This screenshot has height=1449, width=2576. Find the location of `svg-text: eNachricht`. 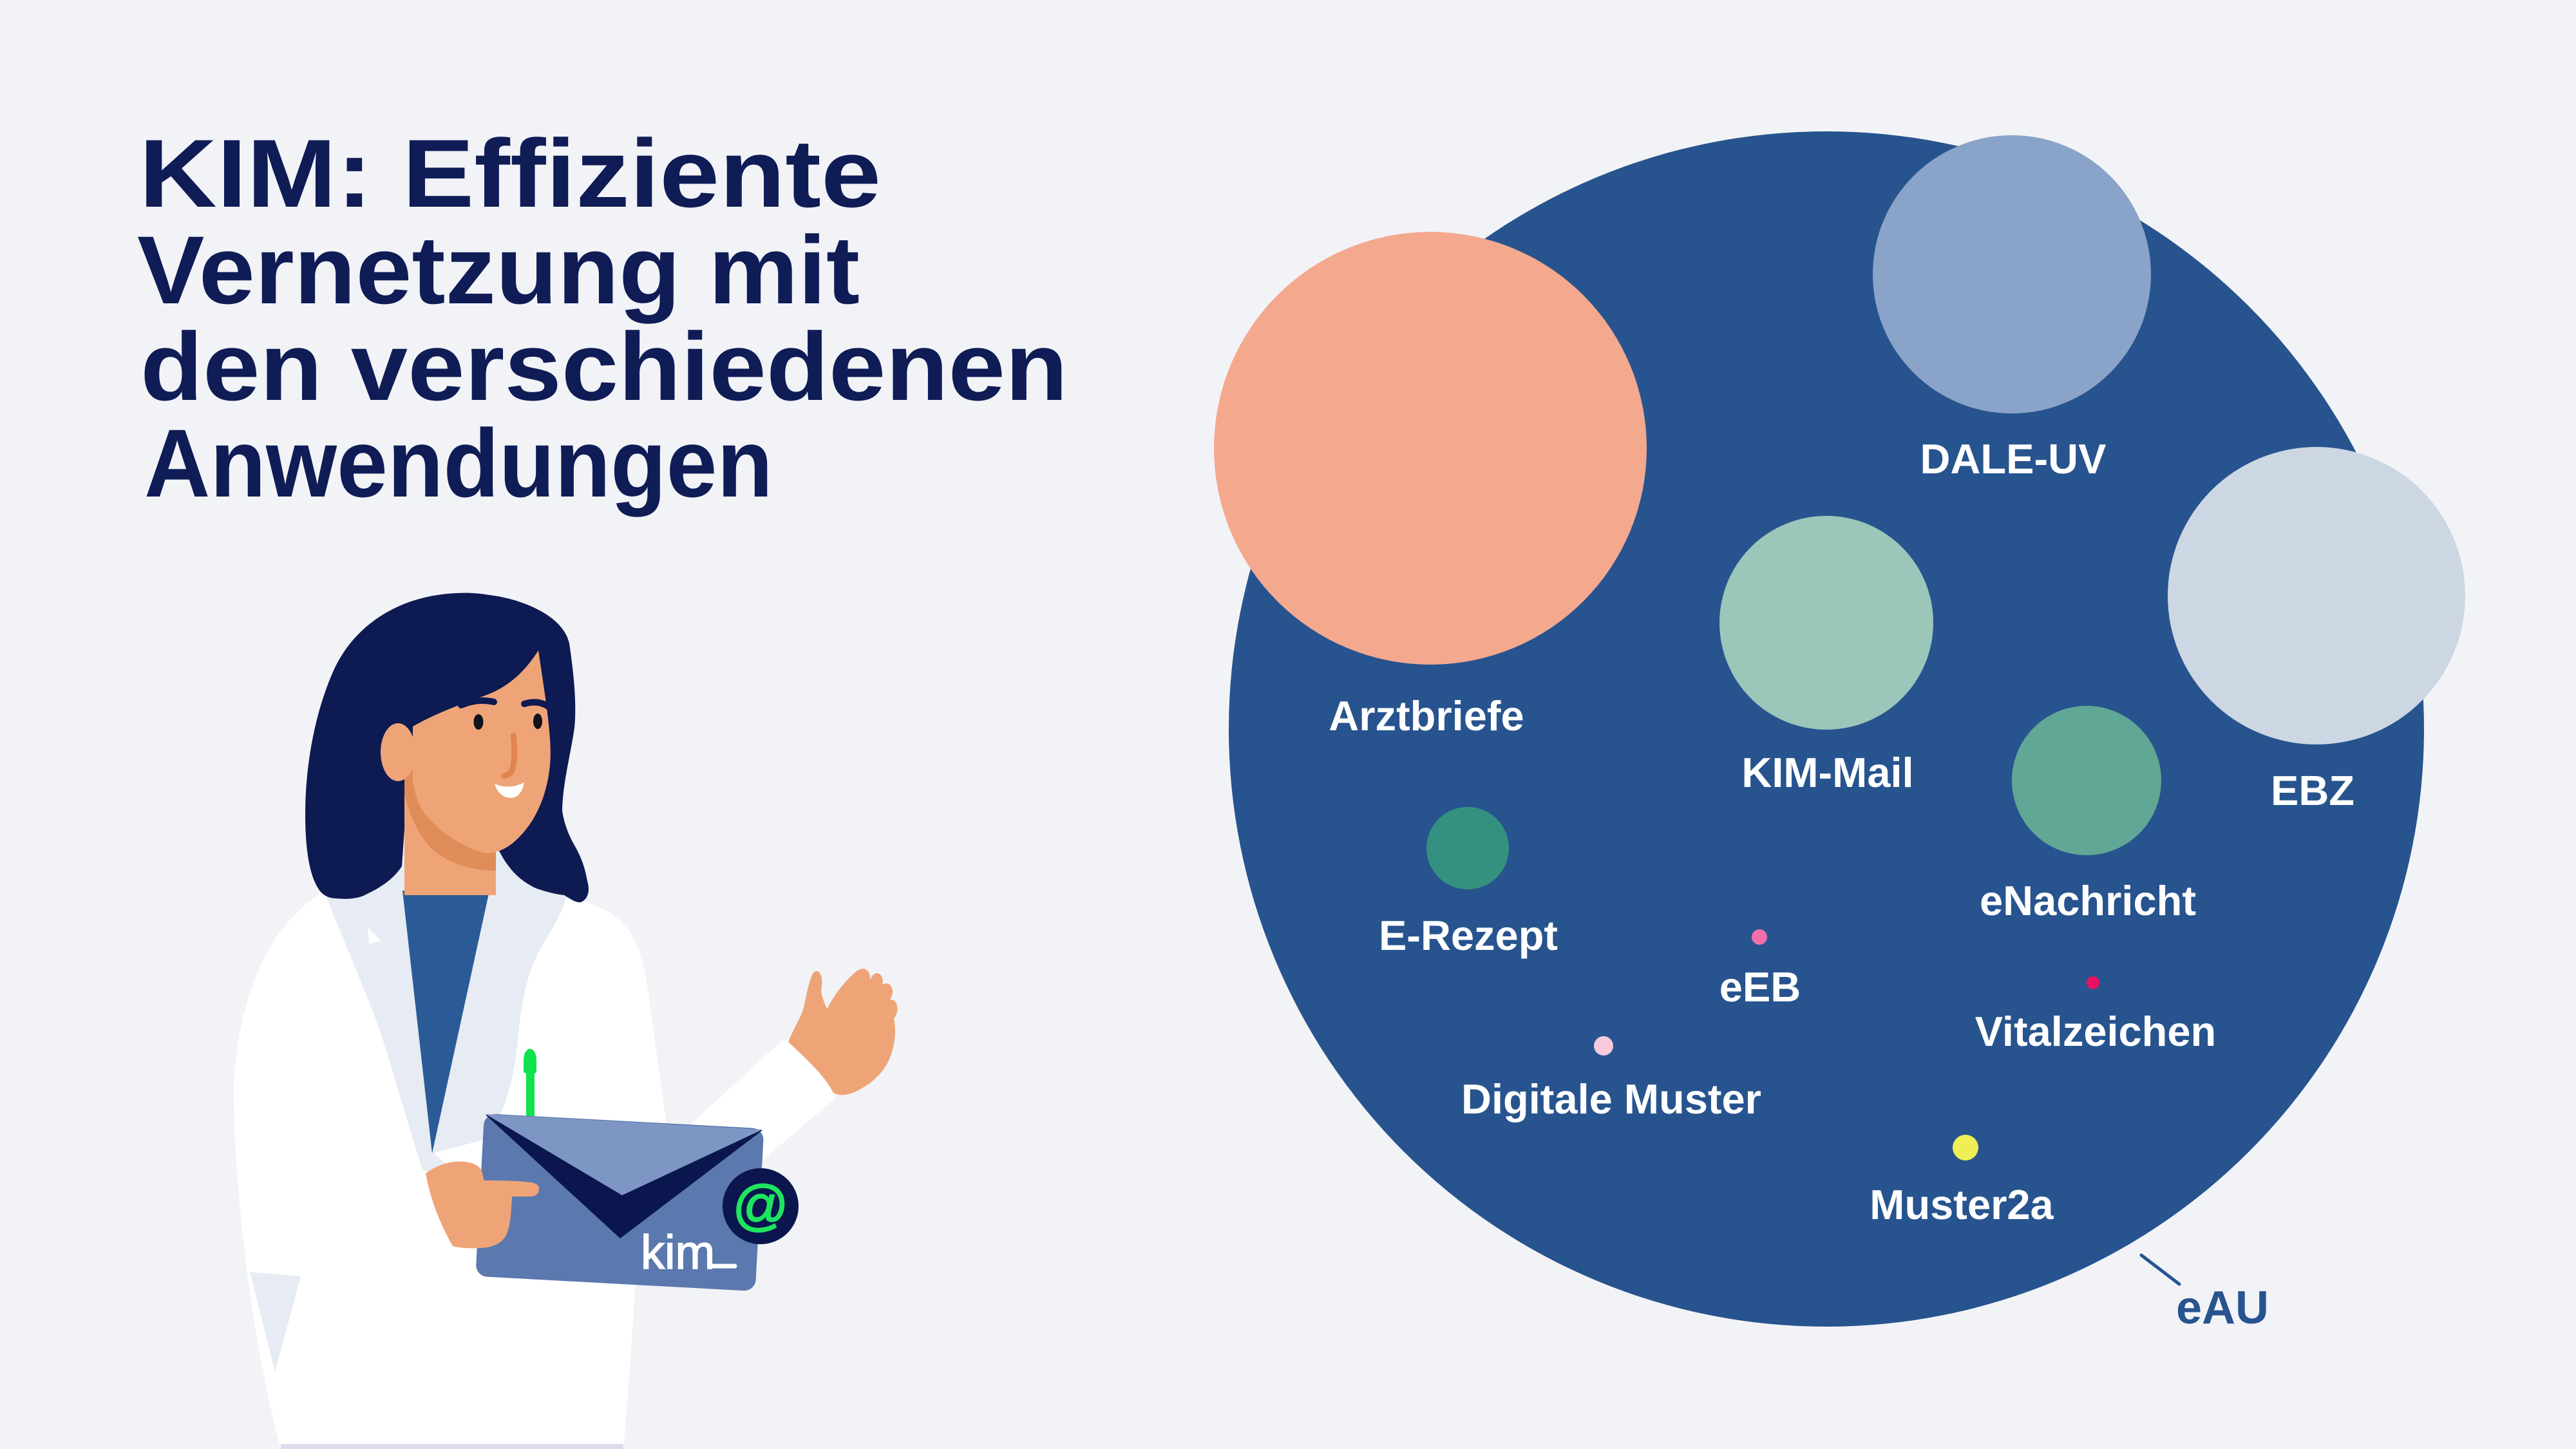

svg-text: eNachricht is located at coordinates (2088, 901).